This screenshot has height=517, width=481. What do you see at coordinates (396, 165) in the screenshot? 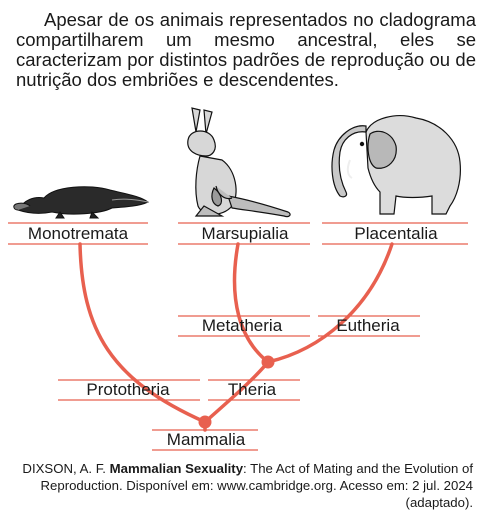
I see `elephant-icon` at bounding box center [396, 165].